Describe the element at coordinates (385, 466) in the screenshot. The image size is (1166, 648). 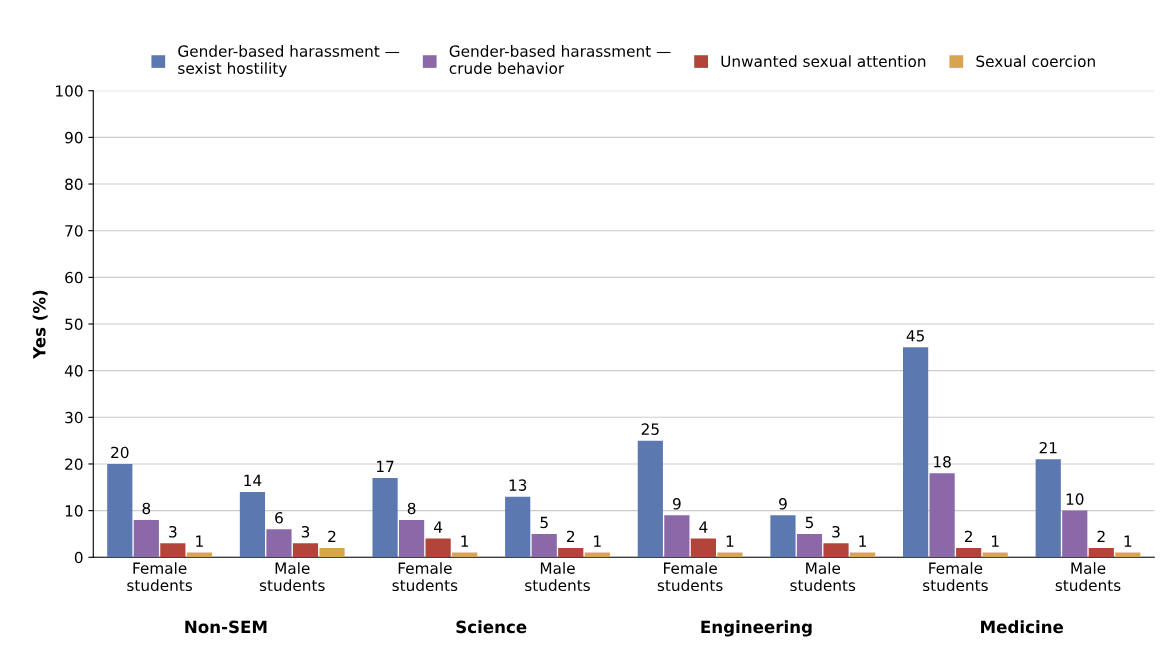
I see `data-label: 17` at that location.